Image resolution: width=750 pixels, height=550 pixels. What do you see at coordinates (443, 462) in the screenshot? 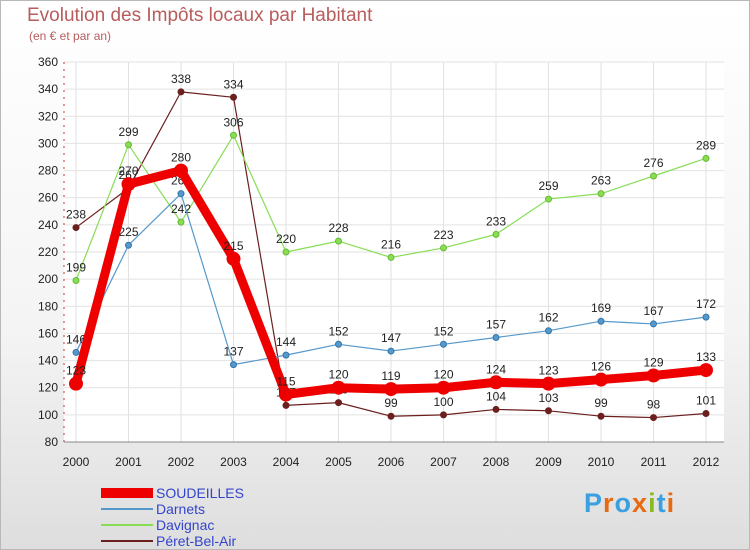
I see `x-tick-label: 2007` at bounding box center [443, 462].